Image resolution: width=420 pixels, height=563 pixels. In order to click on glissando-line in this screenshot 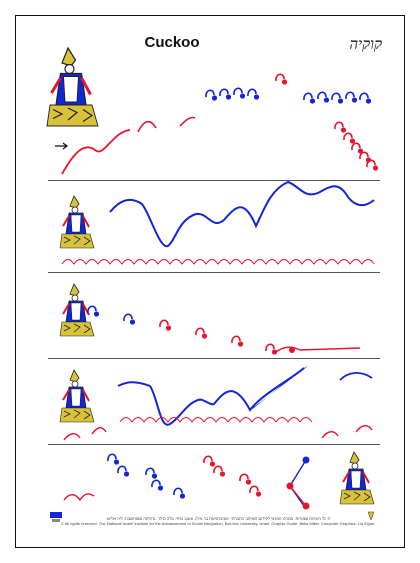, I will do `click(318, 349)`.